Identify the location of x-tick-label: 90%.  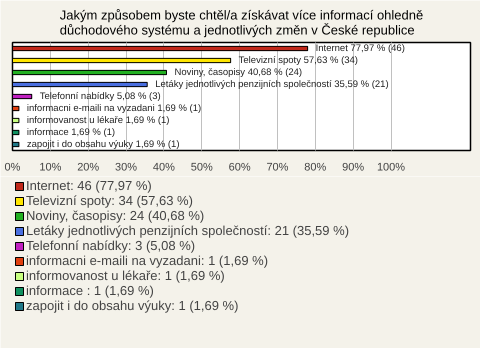
(353, 168).